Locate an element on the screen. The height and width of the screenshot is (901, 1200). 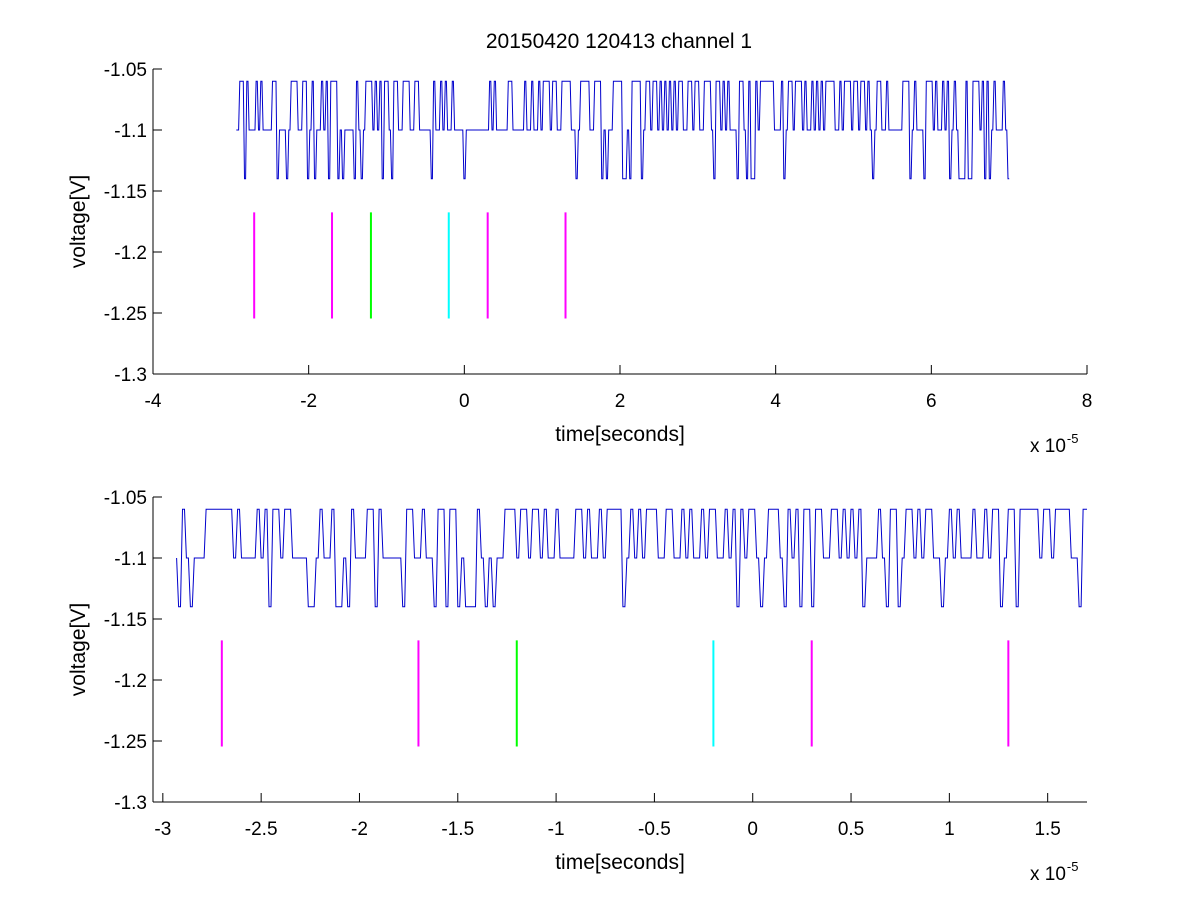
bottom-x-tick-label: -1 is located at coordinates (556, 829).